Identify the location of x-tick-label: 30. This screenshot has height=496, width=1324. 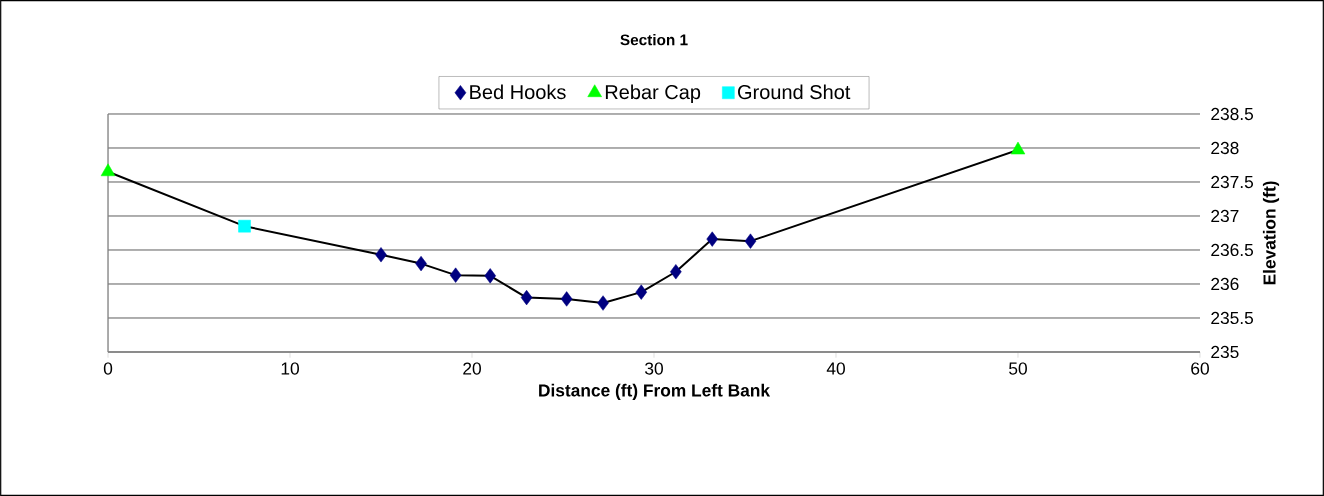
(654, 368).